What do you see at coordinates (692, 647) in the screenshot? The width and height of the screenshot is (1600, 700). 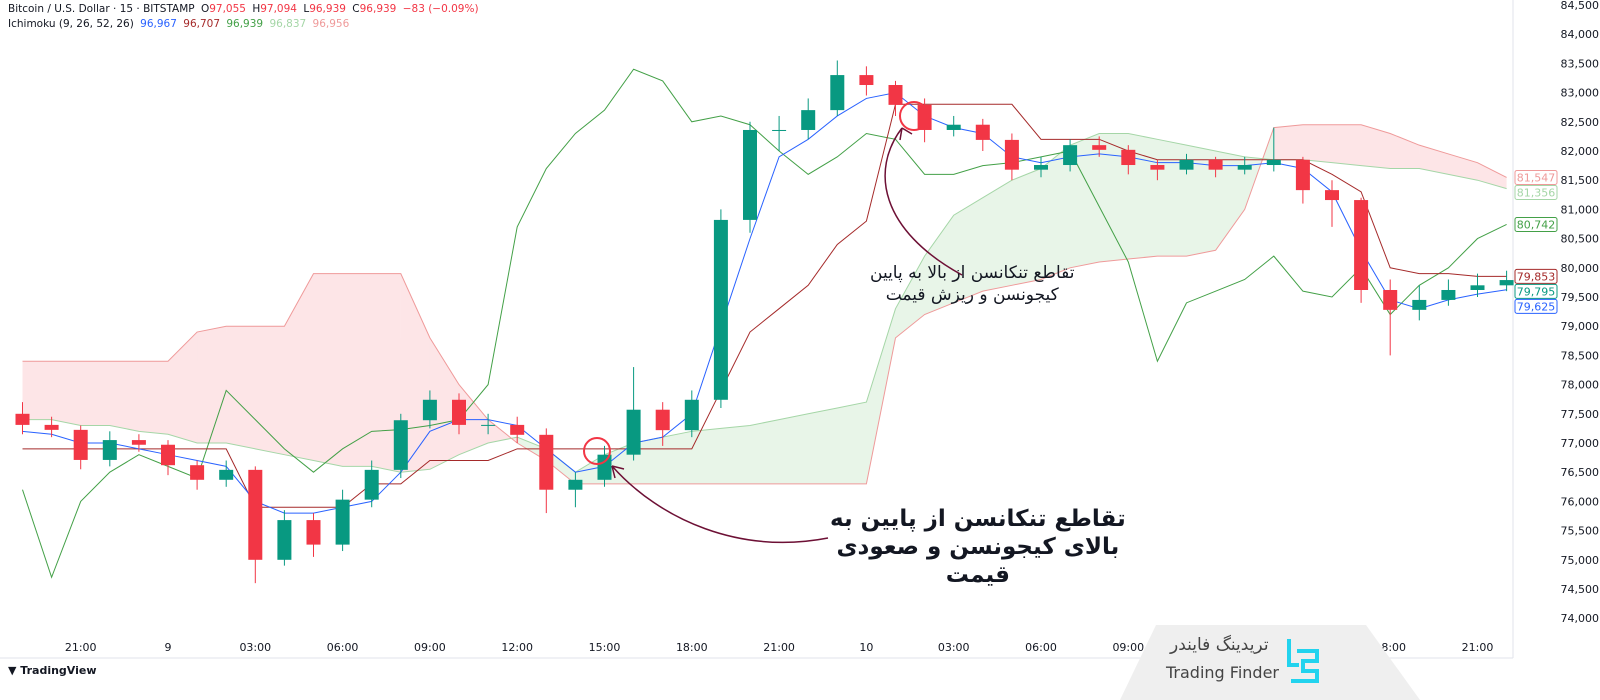 I see `x-tick-label: 18:00` at bounding box center [692, 647].